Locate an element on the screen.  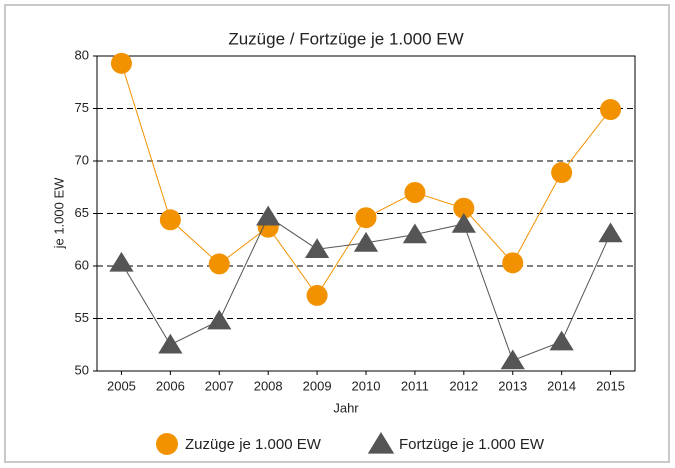
y-tick-label: 65 is located at coordinates (82, 212).